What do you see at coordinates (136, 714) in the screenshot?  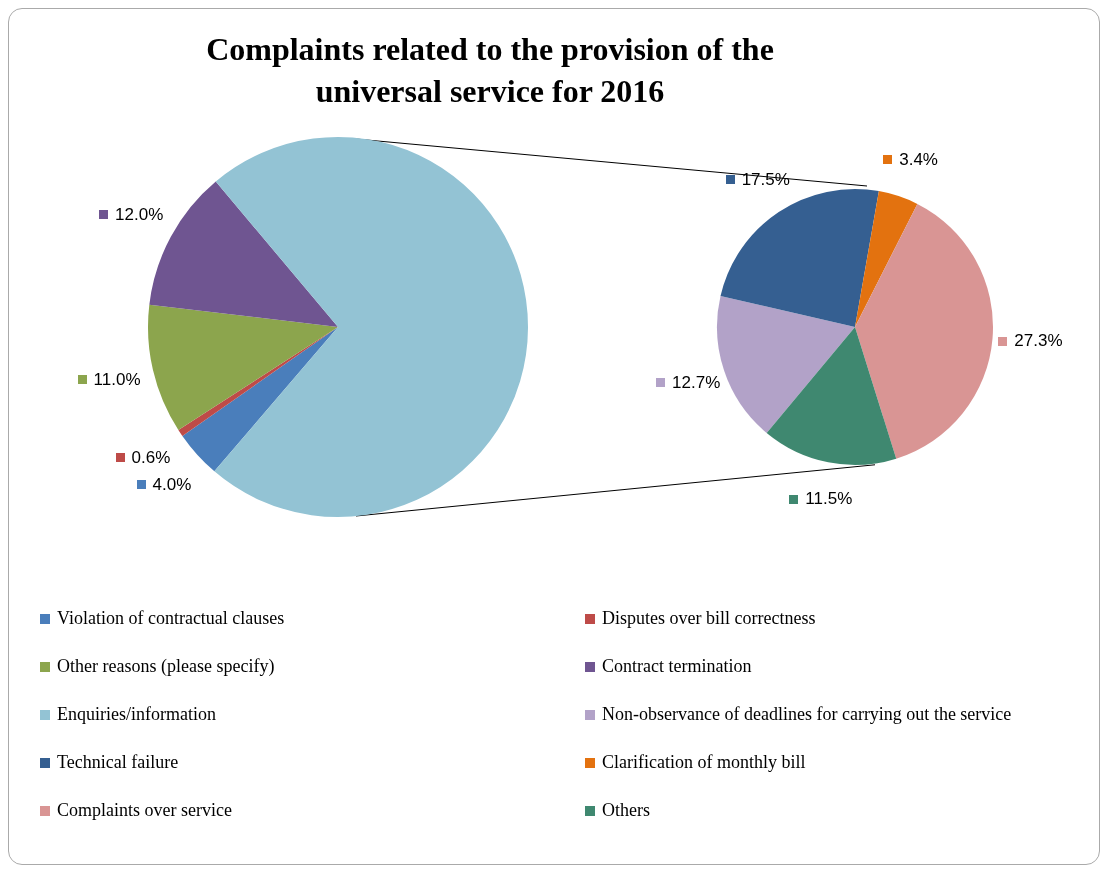 I see `legend-label: Enquiries/information` at bounding box center [136, 714].